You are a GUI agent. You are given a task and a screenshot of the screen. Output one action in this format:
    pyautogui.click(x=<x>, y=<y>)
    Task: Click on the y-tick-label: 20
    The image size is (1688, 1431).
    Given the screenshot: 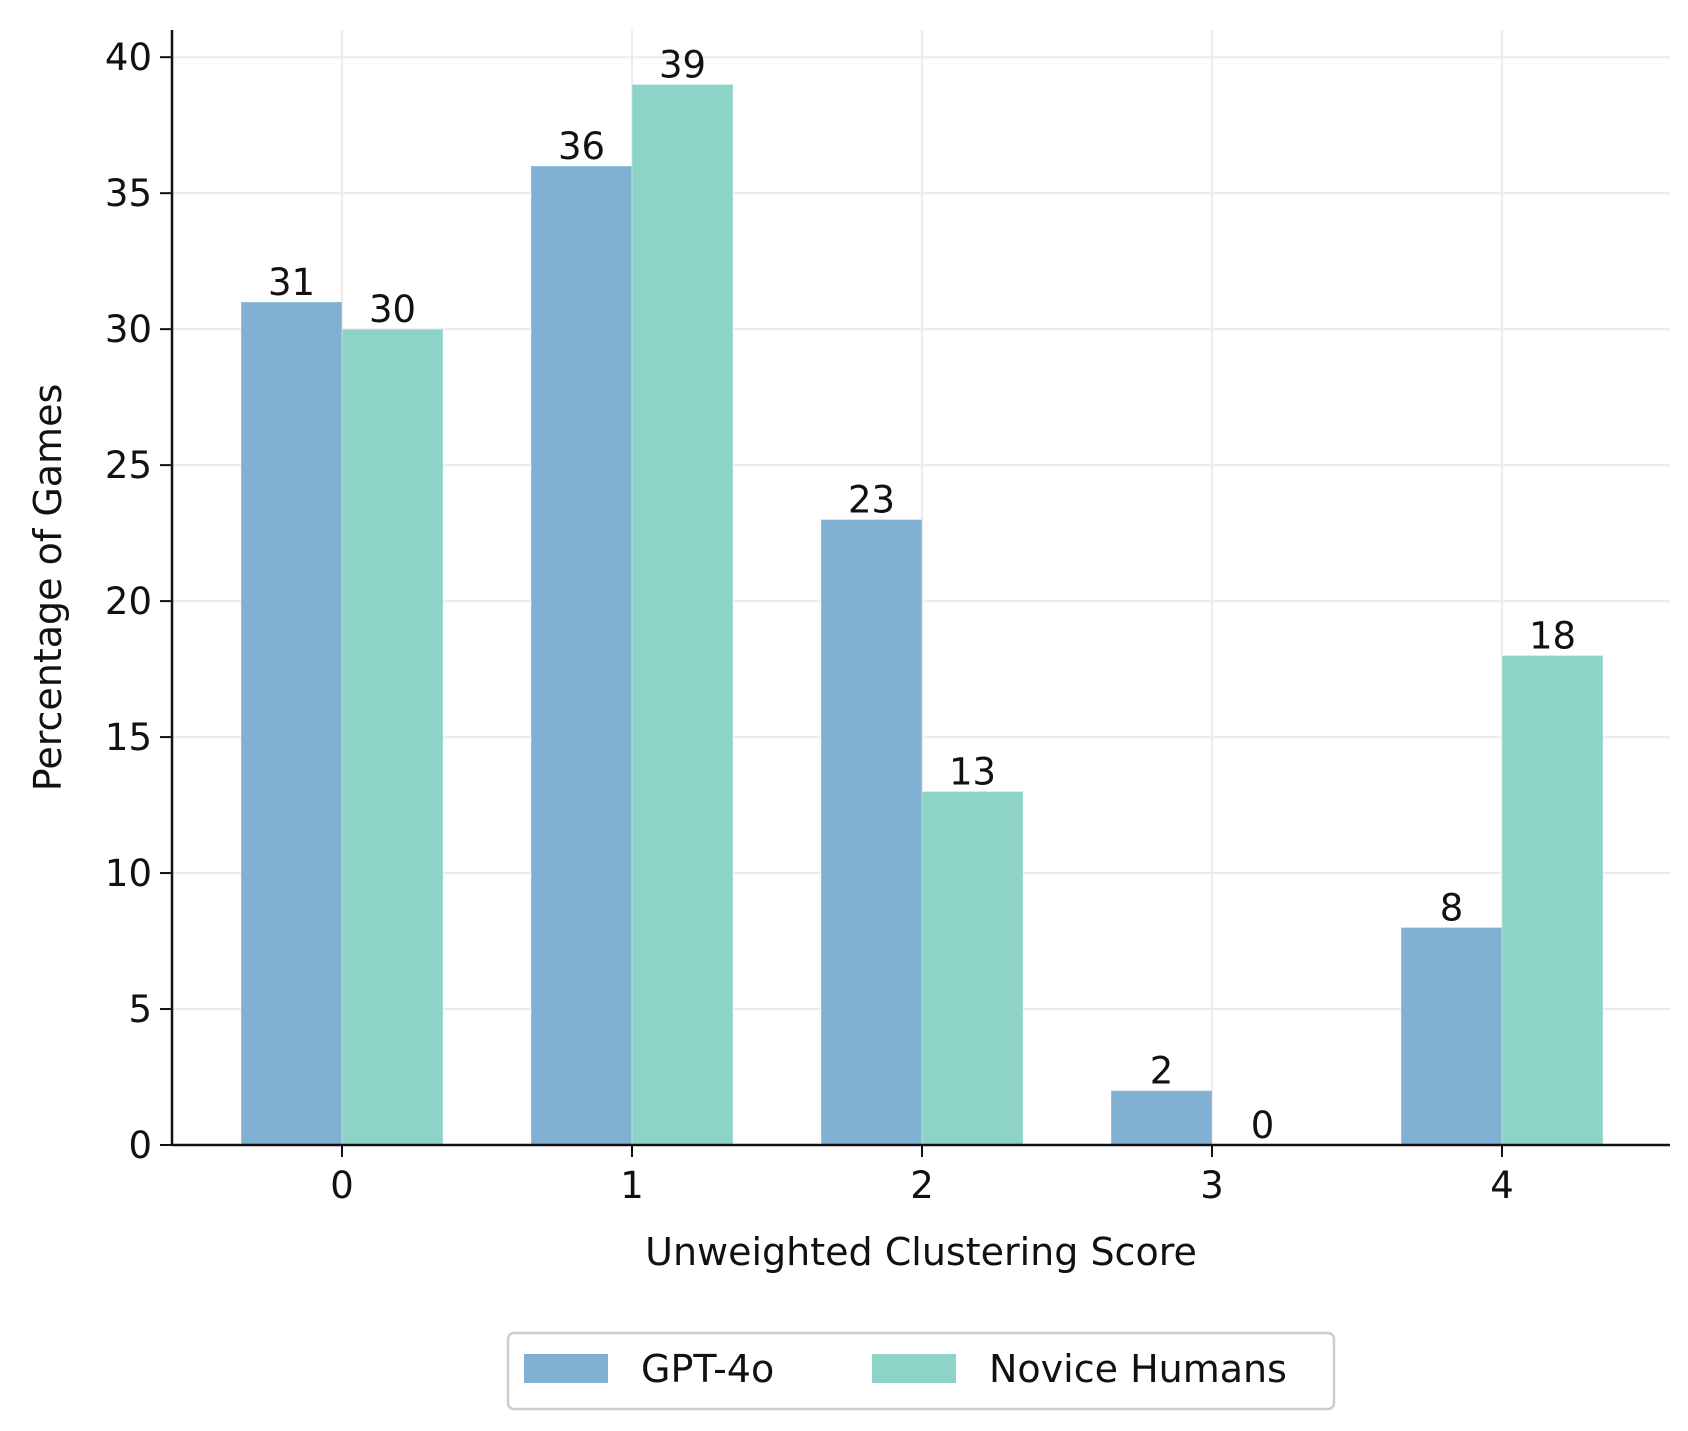 What is the action you would take?
    pyautogui.click(x=128, y=601)
    